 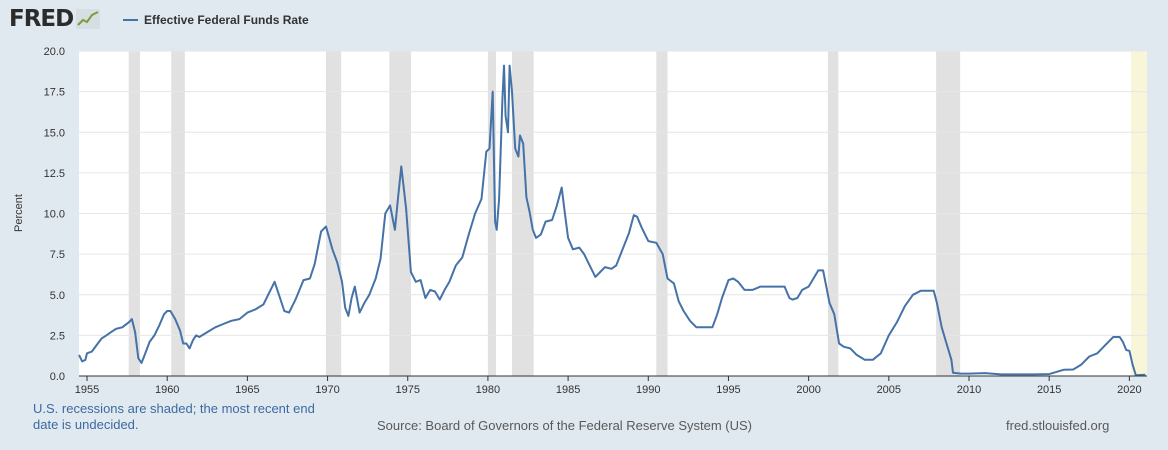 What do you see at coordinates (488, 390) in the screenshot?
I see `x-tick-label: 1980` at bounding box center [488, 390].